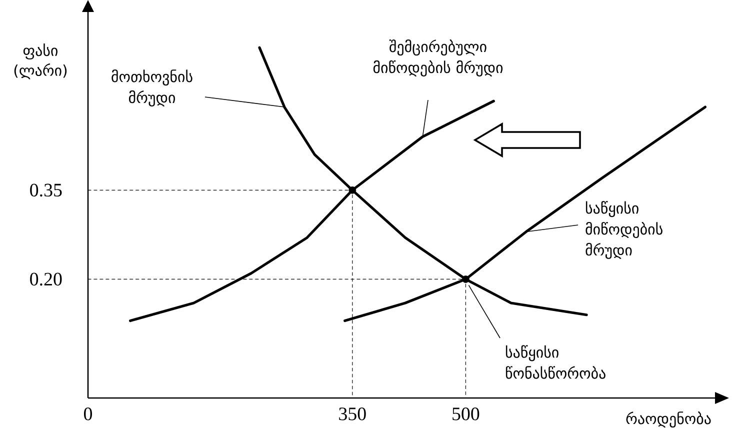  I want to click on annotation: საწყისი წონასწორობა, so click(556, 362).